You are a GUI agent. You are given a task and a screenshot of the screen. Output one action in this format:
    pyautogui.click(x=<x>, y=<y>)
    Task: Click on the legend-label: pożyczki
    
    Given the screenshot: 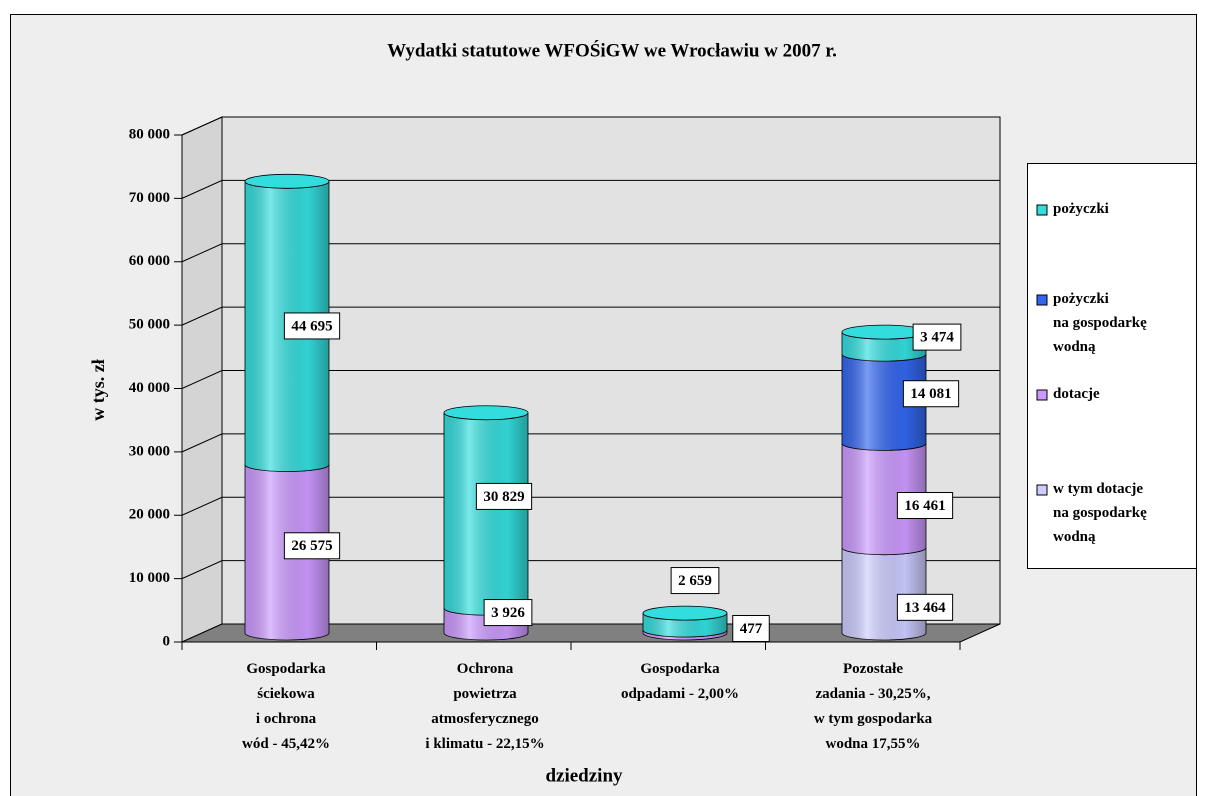 What is the action you would take?
    pyautogui.click(x=1081, y=209)
    